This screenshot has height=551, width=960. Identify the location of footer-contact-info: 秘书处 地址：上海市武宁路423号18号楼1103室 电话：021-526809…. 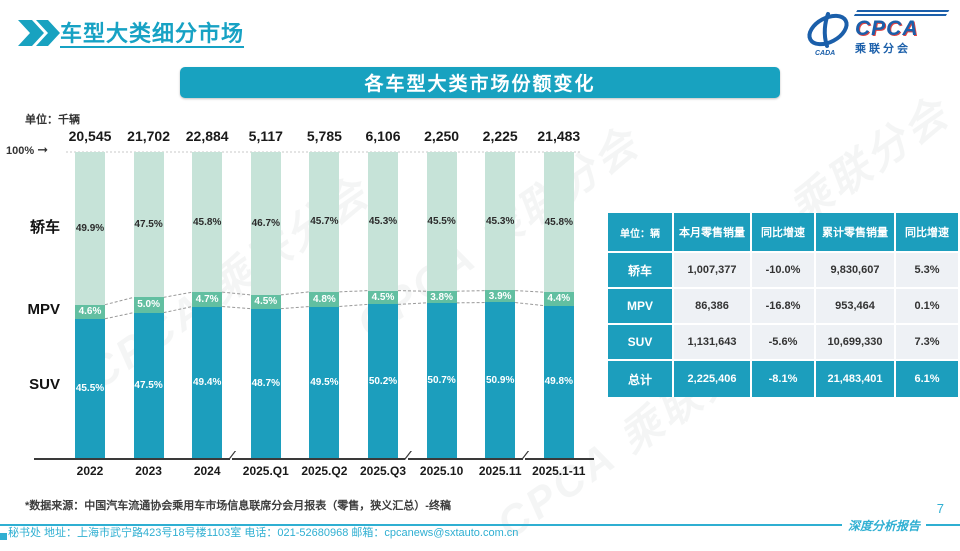
(263, 532).